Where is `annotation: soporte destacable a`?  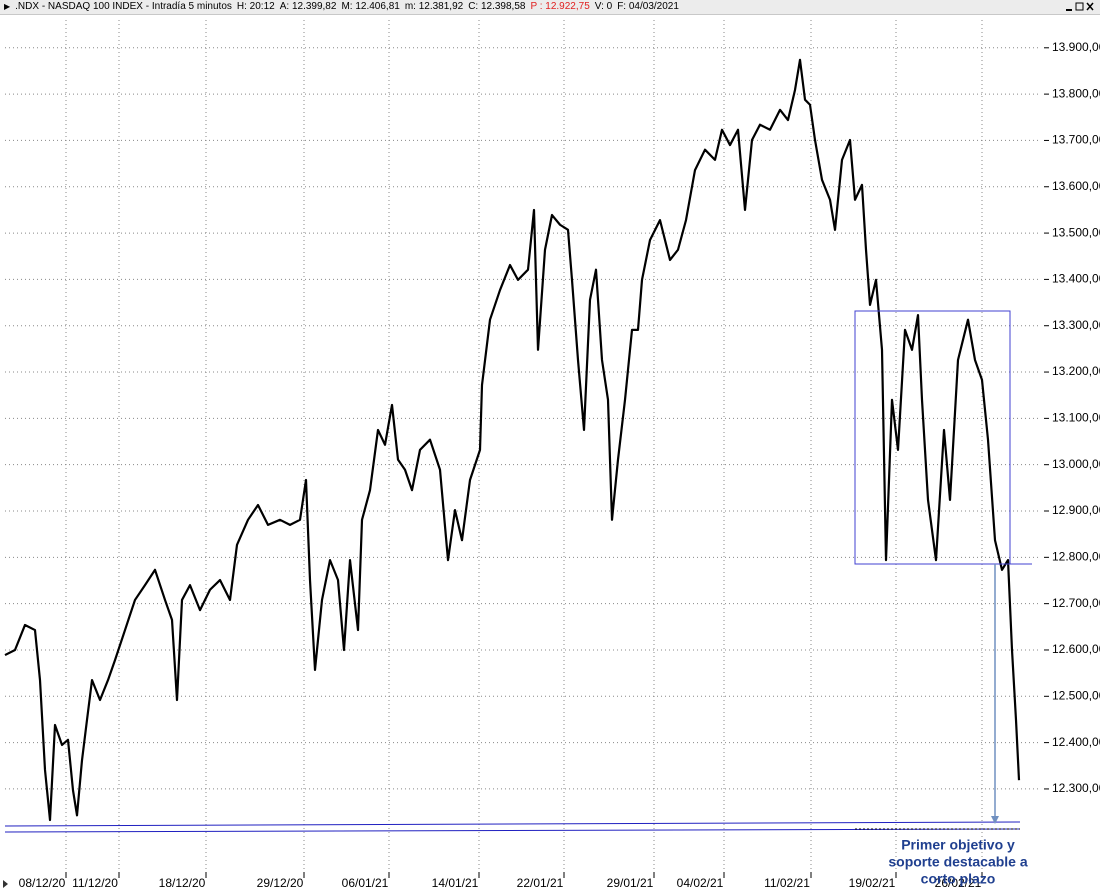
annotation: soporte destacable a is located at coordinates (957, 862).